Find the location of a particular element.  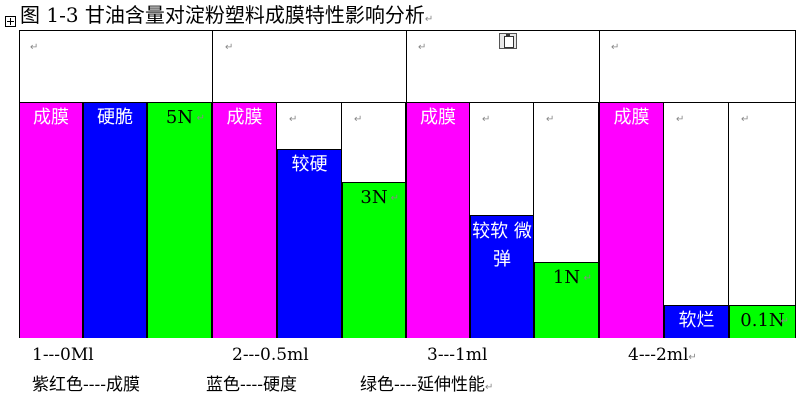

x-label-2: 2---0.5ml is located at coordinates (270, 355).